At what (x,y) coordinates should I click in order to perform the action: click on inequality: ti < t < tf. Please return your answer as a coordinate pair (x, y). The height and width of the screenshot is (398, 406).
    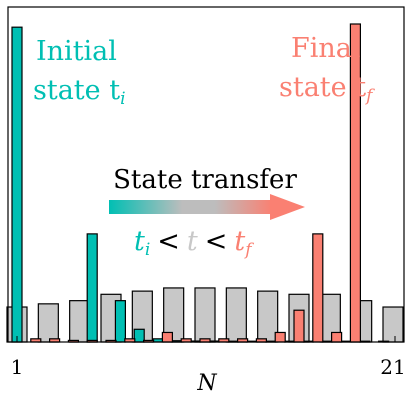
    Looking at the image, I should click on (194, 243).